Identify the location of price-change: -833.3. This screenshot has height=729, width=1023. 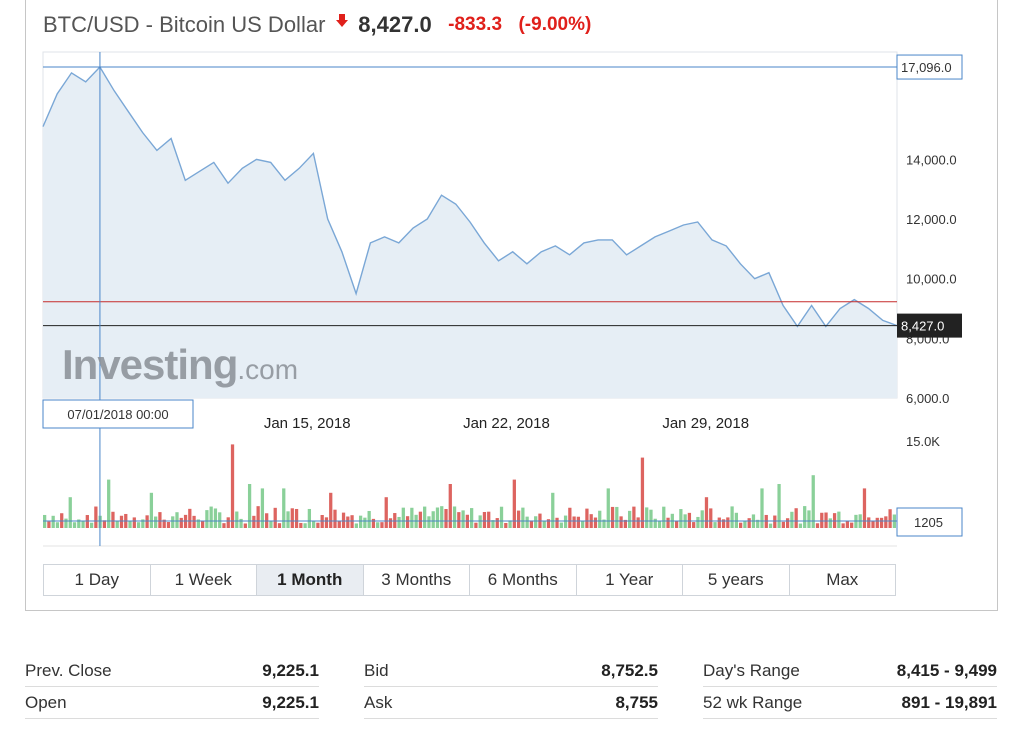
(475, 24).